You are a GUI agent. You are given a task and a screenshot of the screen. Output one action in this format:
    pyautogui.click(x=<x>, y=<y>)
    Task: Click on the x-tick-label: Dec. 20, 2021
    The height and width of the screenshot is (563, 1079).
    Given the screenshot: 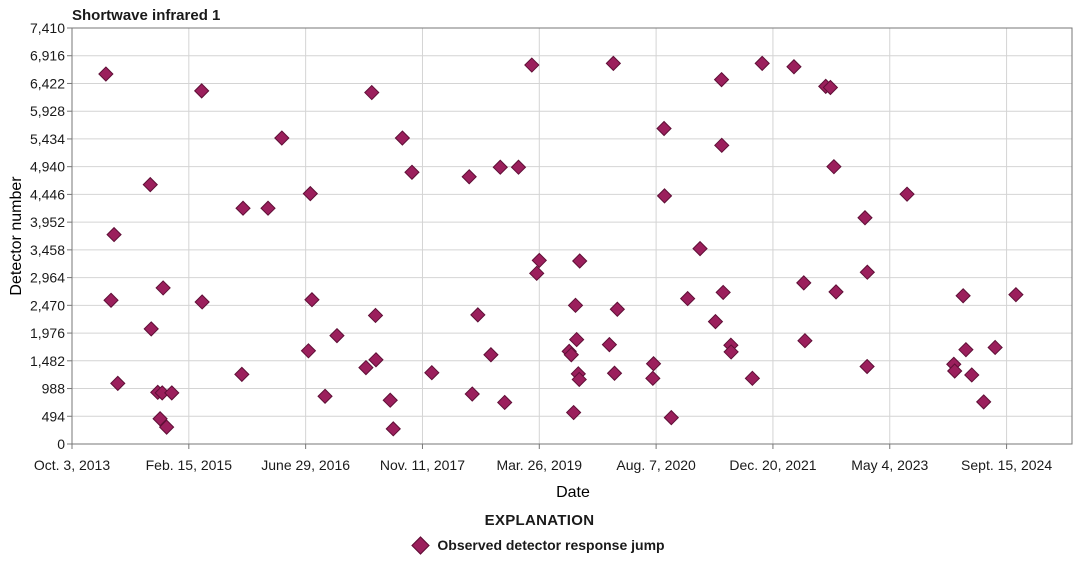 What is the action you would take?
    pyautogui.click(x=772, y=465)
    